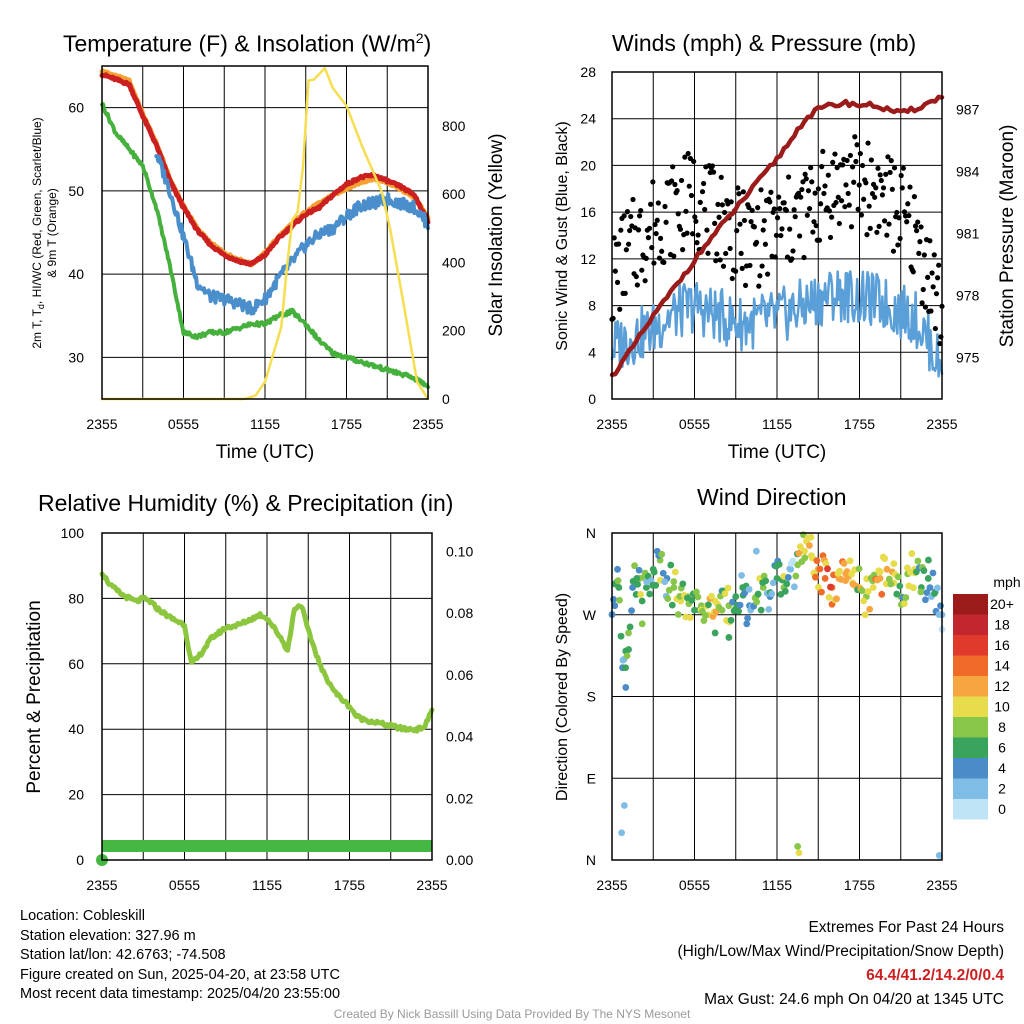 The image size is (1024, 1024). What do you see at coordinates (459, 675) in the screenshot?
I see `rh-y2tick-label: 0.06` at bounding box center [459, 675].